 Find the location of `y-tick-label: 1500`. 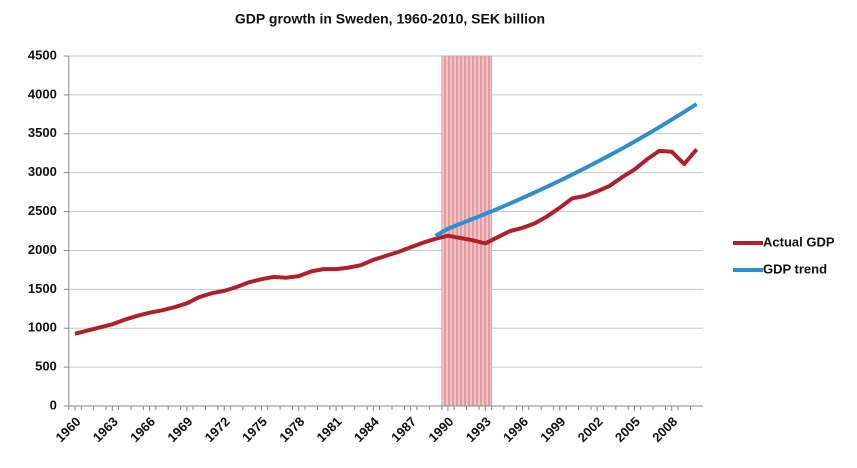

y-tick-label: 1500 is located at coordinates (42, 288).